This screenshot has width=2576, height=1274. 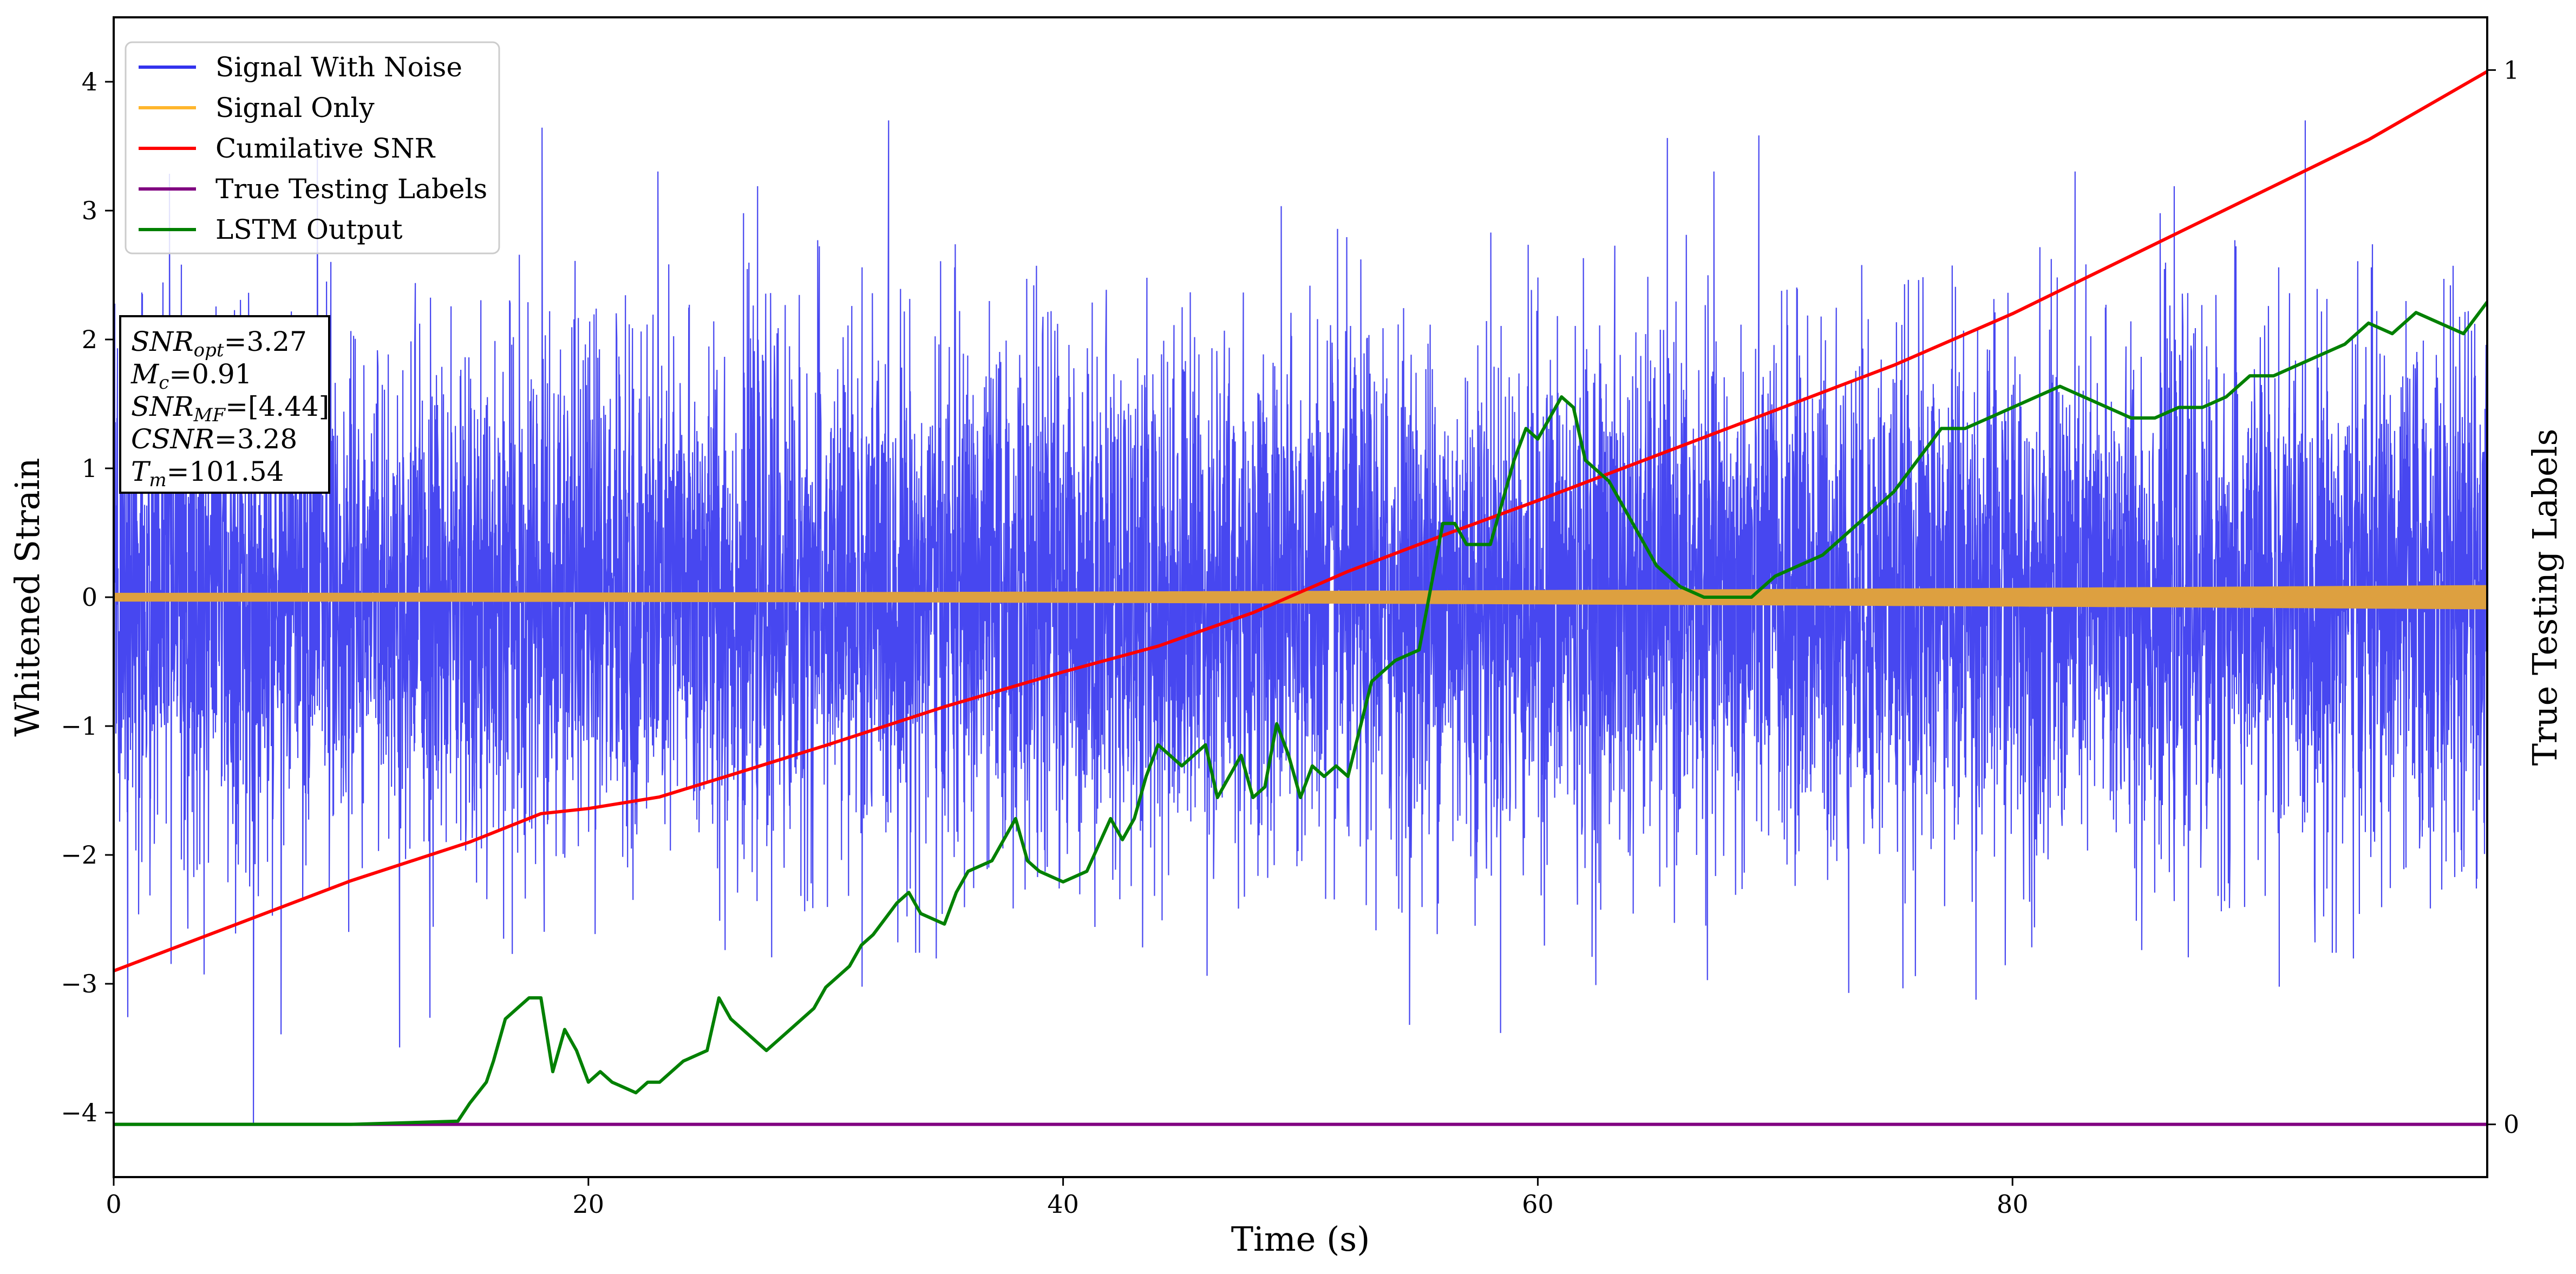 What do you see at coordinates (1063, 1204) in the screenshot?
I see `x-tick-label: 40` at bounding box center [1063, 1204].